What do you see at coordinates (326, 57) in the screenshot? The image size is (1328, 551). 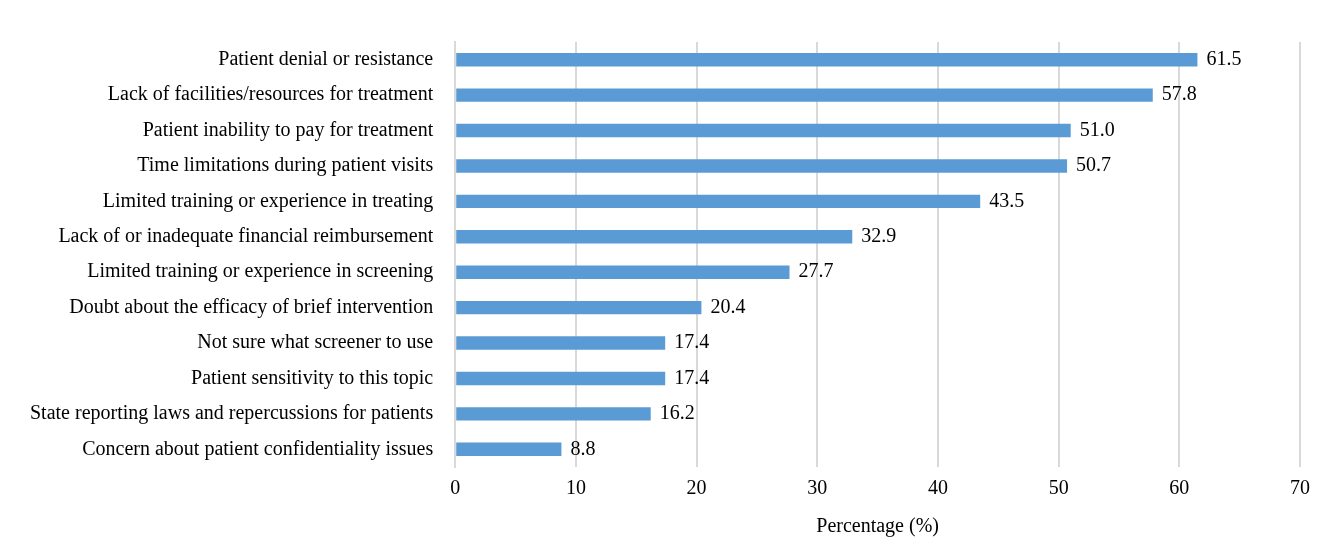 I see `y-tick-label: Patient denial or resistance` at bounding box center [326, 57].